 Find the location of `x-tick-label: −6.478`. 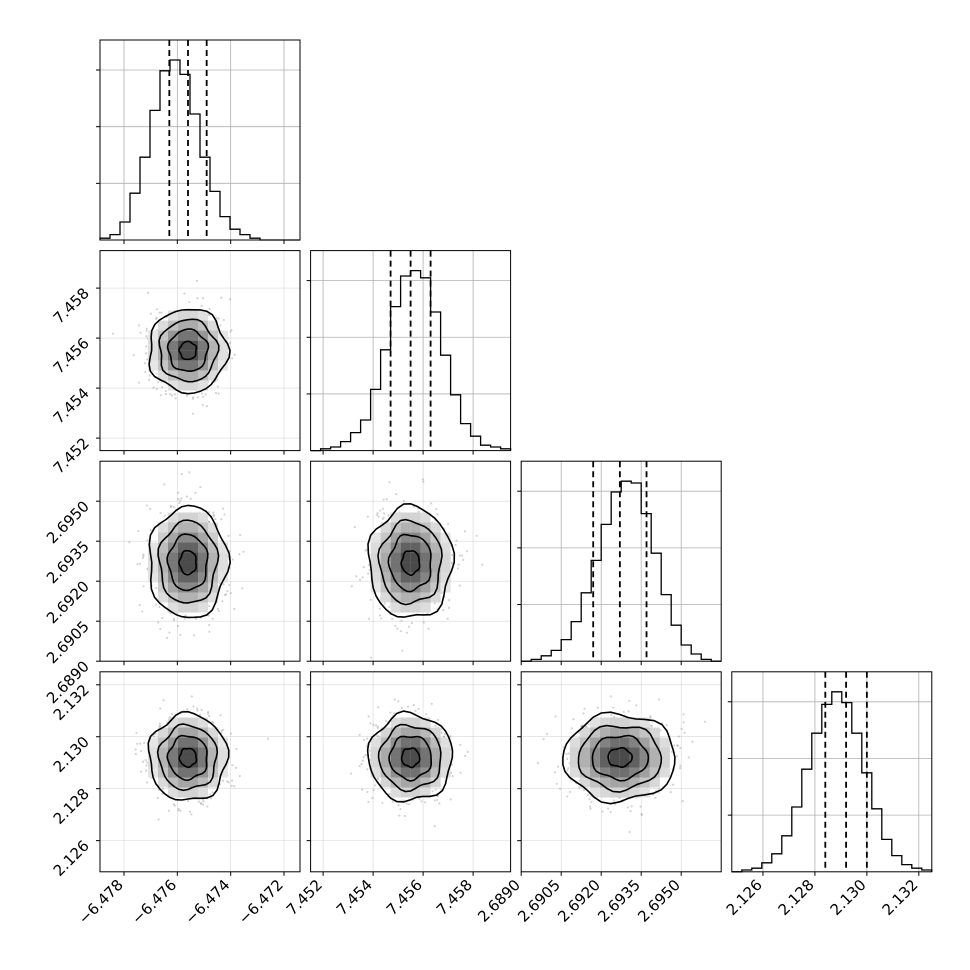

x-tick-label: −6.478 is located at coordinates (101, 902).